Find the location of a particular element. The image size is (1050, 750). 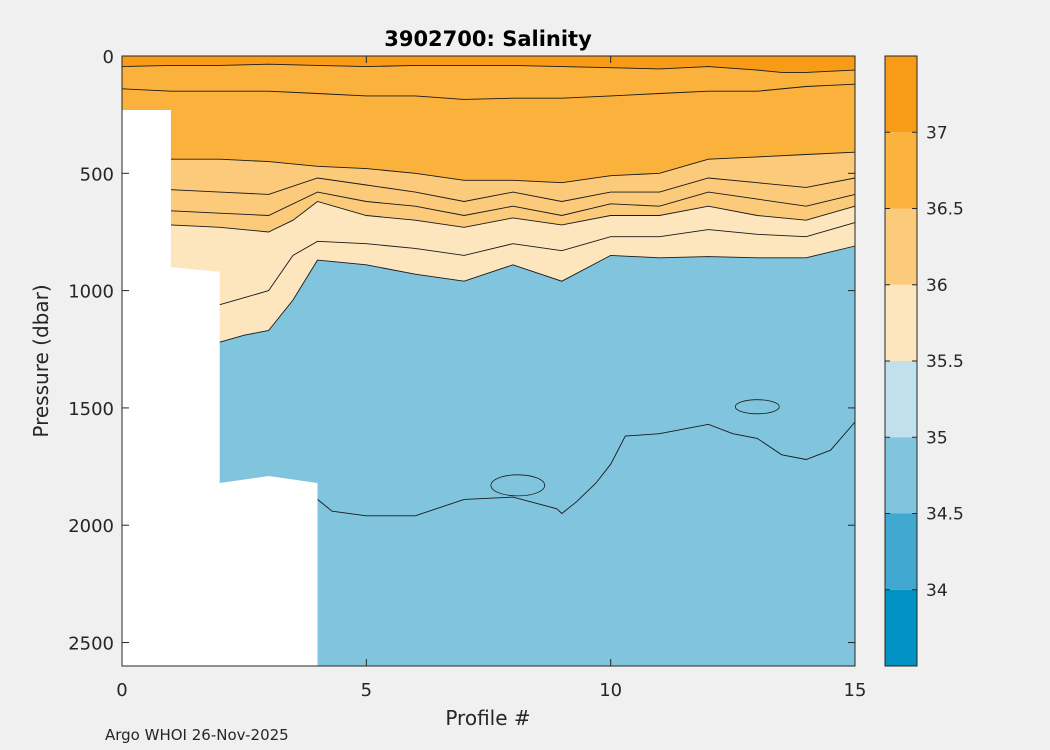

y-tick-label: 1500 is located at coordinates (91, 409).